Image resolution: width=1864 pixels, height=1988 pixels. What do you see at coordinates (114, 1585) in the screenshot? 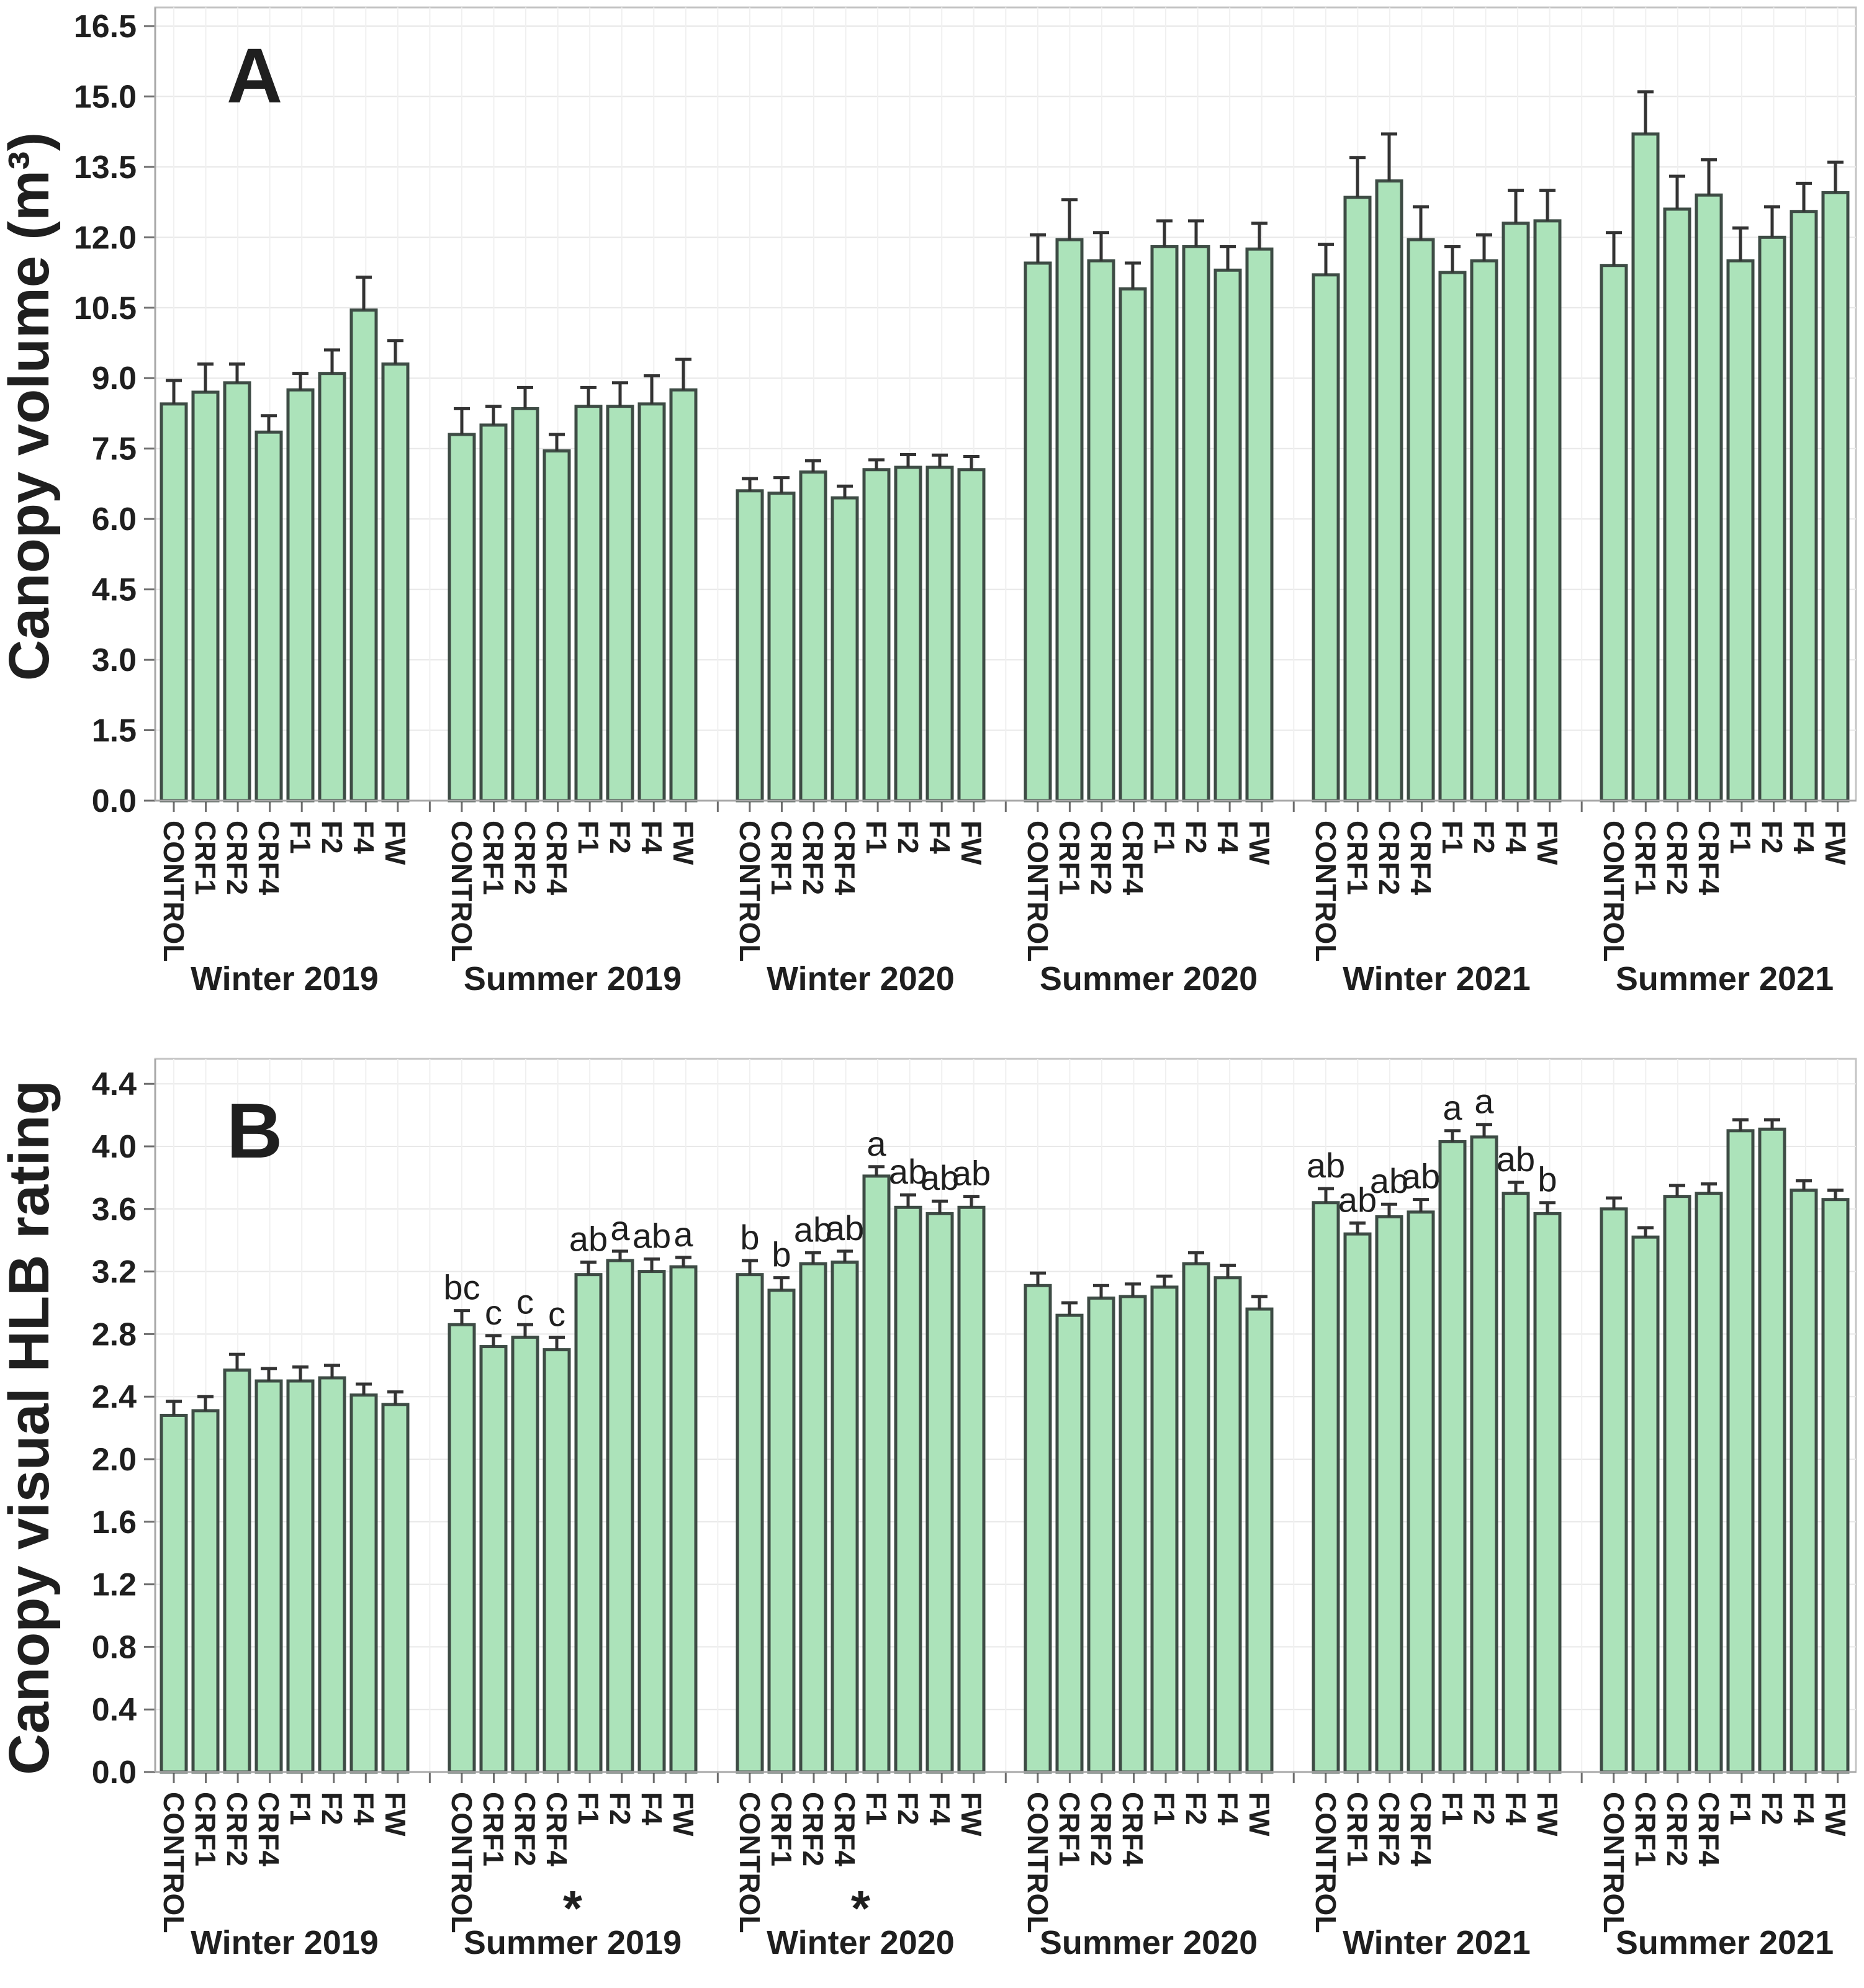
I see `y-tick-label: 1.2` at bounding box center [114, 1585].